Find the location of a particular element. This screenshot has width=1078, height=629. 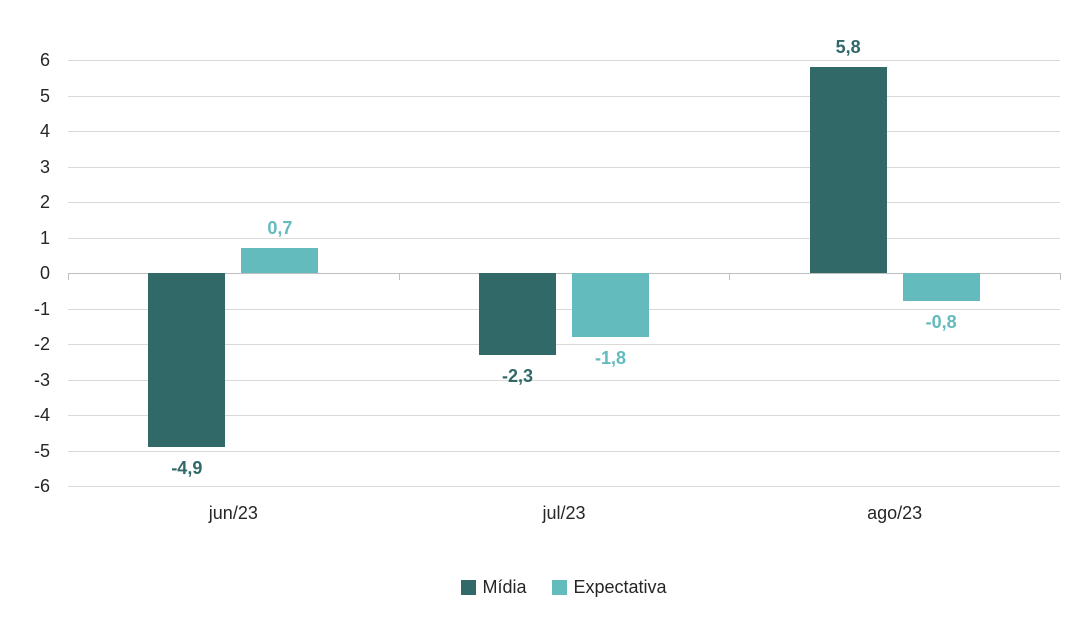

y-axis-tick-label: 3 is located at coordinates (44, 166).